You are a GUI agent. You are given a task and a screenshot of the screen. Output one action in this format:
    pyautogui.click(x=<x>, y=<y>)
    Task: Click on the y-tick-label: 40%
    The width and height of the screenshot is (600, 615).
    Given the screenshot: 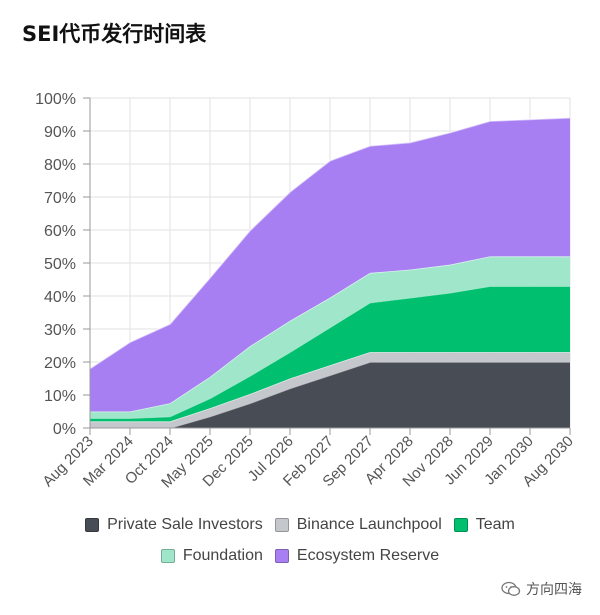 What is the action you would take?
    pyautogui.click(x=60, y=297)
    